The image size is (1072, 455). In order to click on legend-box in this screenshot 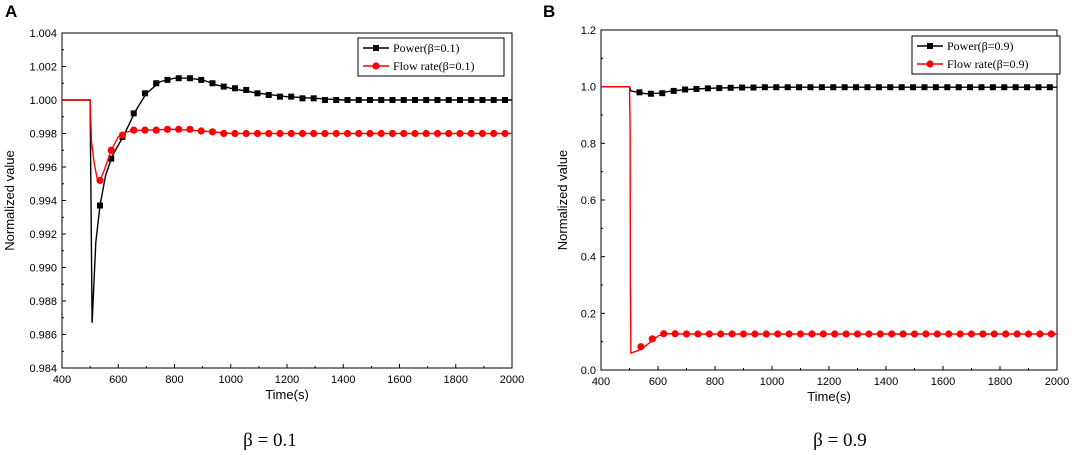, I will do `click(431, 57)`.